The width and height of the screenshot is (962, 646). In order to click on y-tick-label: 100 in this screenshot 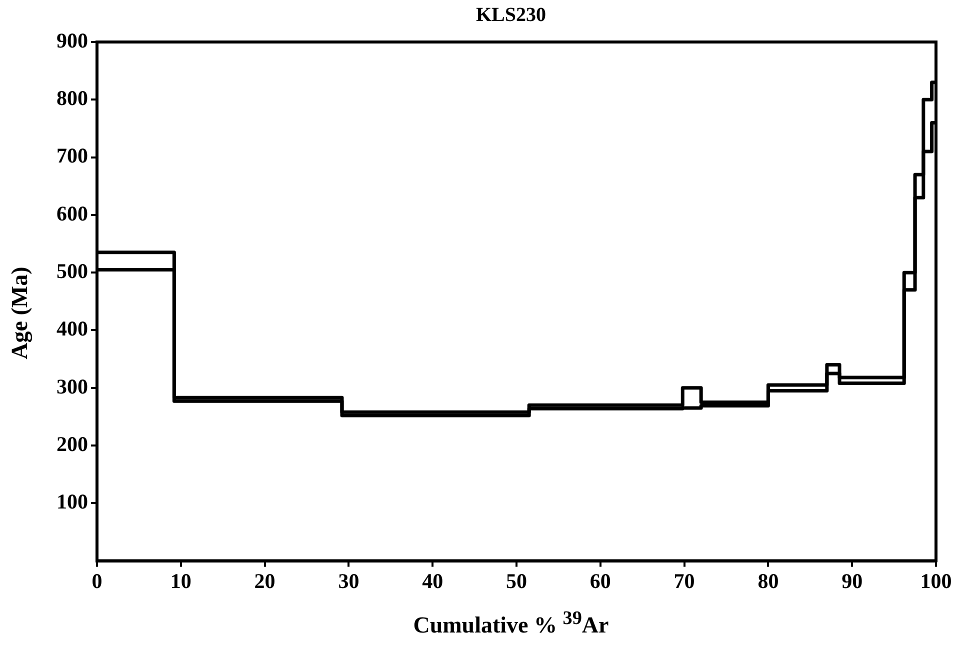, I will do `click(72, 502)`.